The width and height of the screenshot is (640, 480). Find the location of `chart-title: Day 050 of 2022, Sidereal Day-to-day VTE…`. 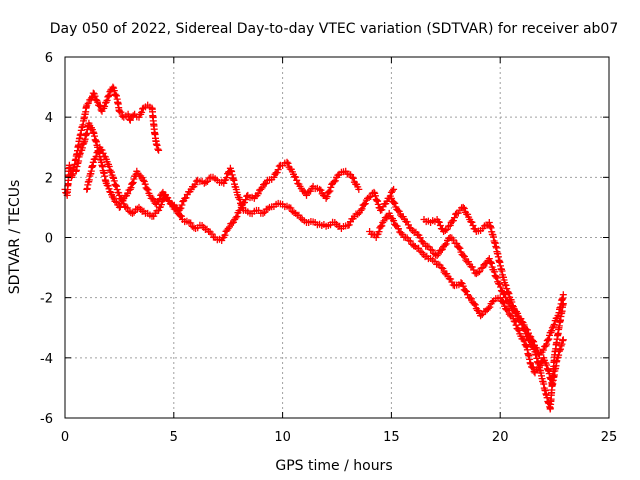

chart-title: Day 050 of 2022, Sidereal Day-to-day VTE… is located at coordinates (334, 29).